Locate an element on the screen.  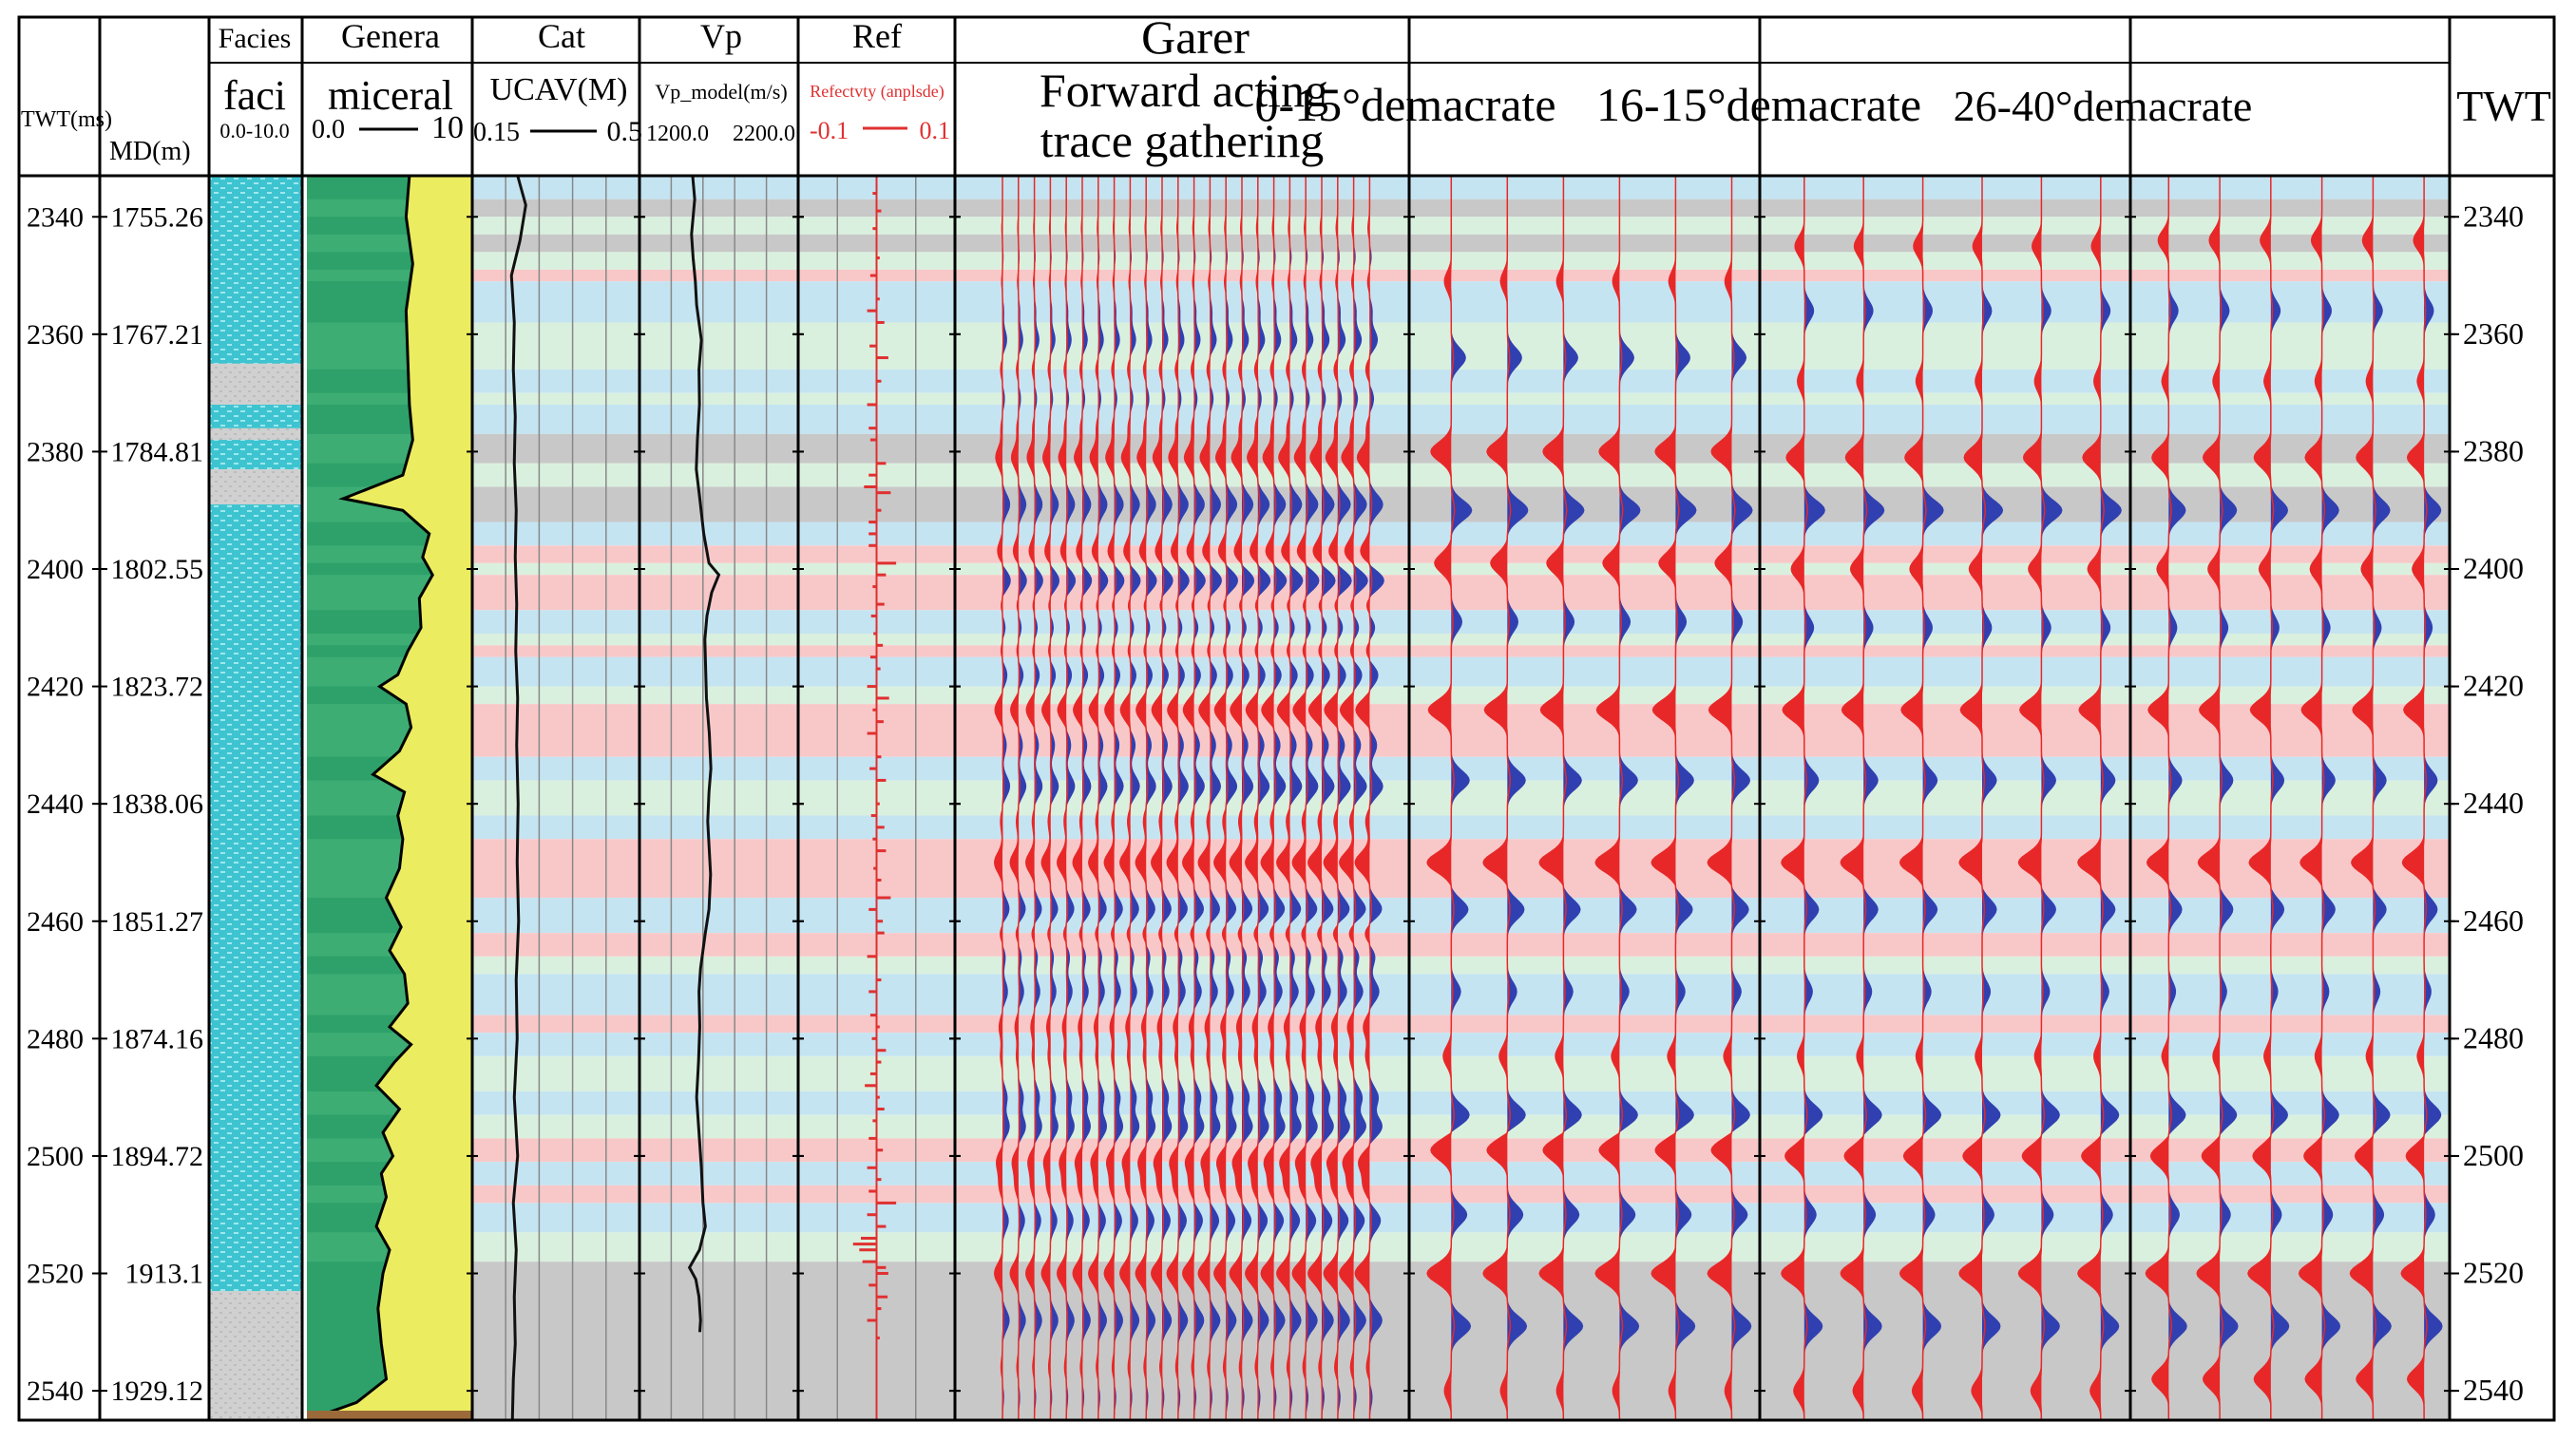
vp-curve is located at coordinates (704, 754).